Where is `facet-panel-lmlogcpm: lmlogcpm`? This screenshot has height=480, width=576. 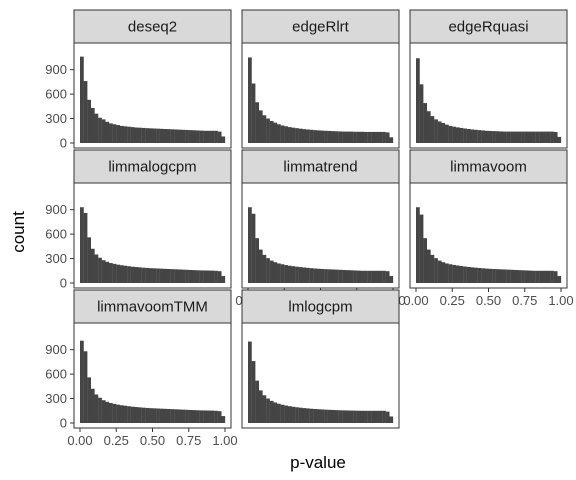 facet-panel-lmlogcpm: lmlogcpm is located at coordinates (320, 359).